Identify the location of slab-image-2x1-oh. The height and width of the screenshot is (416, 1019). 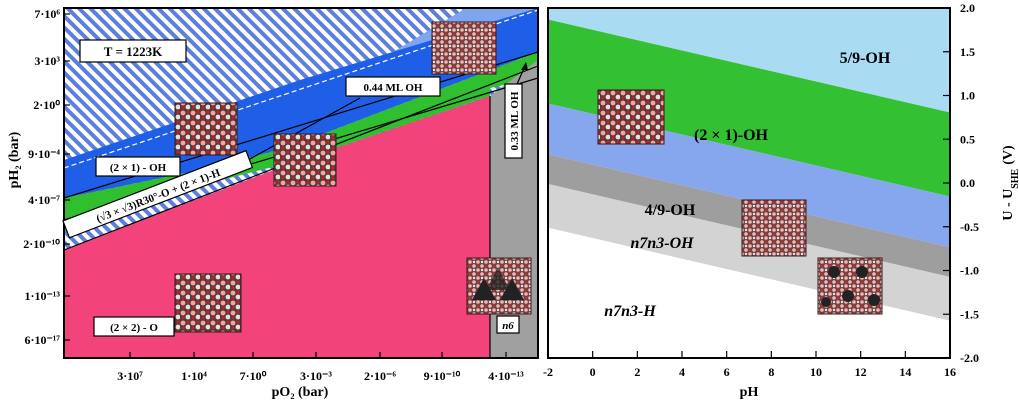
(206, 129).